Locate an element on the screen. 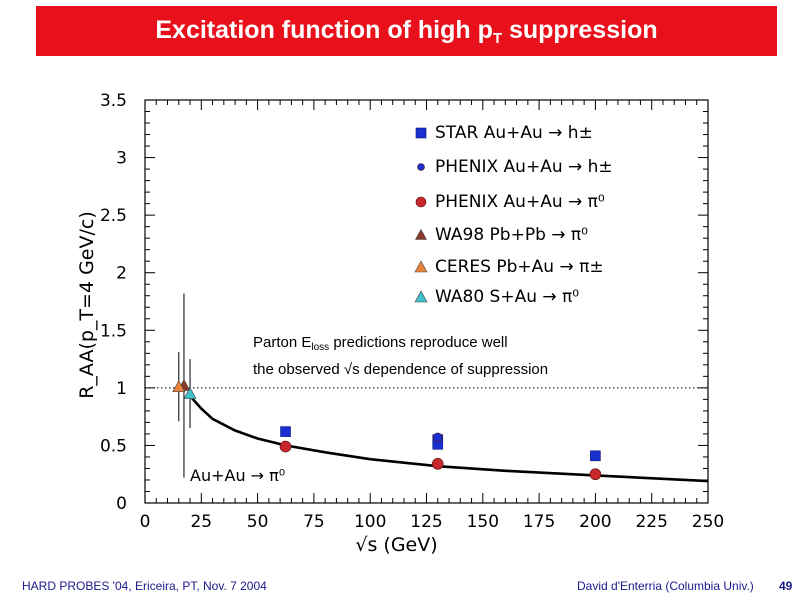  legend-entry: CERES Pb+Au → π± is located at coordinates (519, 267).